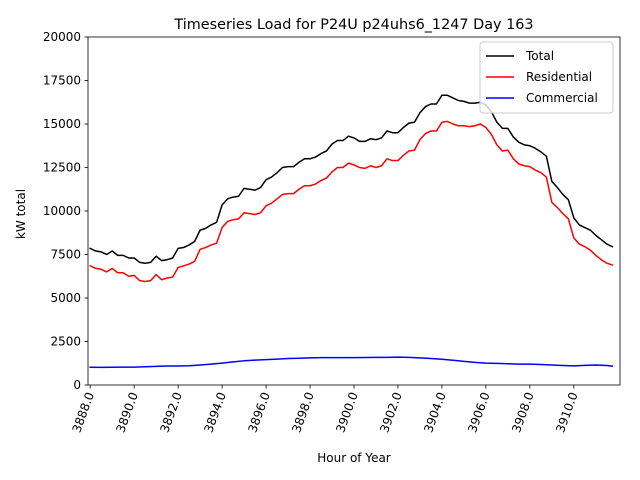 This screenshot has height=480, width=640. I want to click on y-axis-label: kW total, so click(21, 214).